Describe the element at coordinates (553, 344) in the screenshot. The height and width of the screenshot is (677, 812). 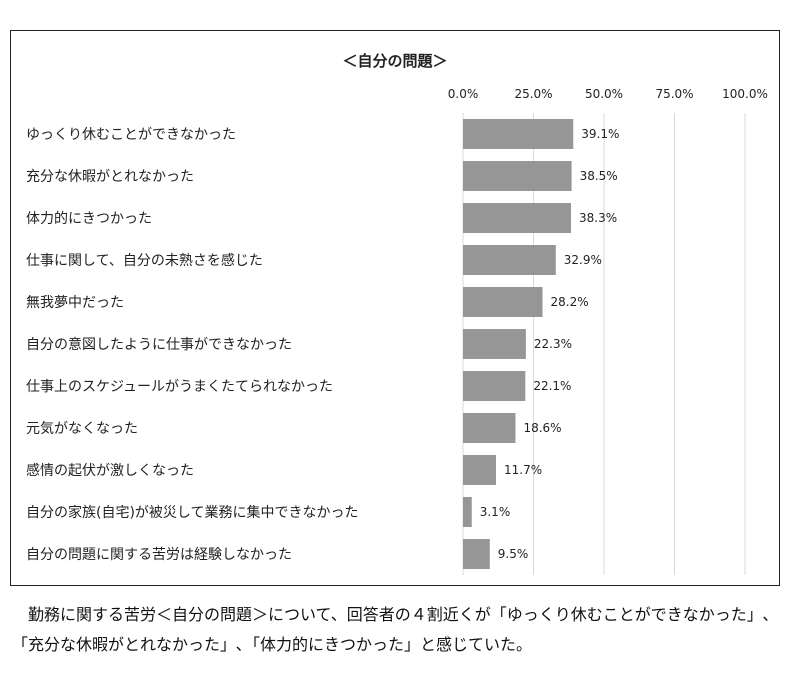
I see `data-label: 22.3%` at that location.